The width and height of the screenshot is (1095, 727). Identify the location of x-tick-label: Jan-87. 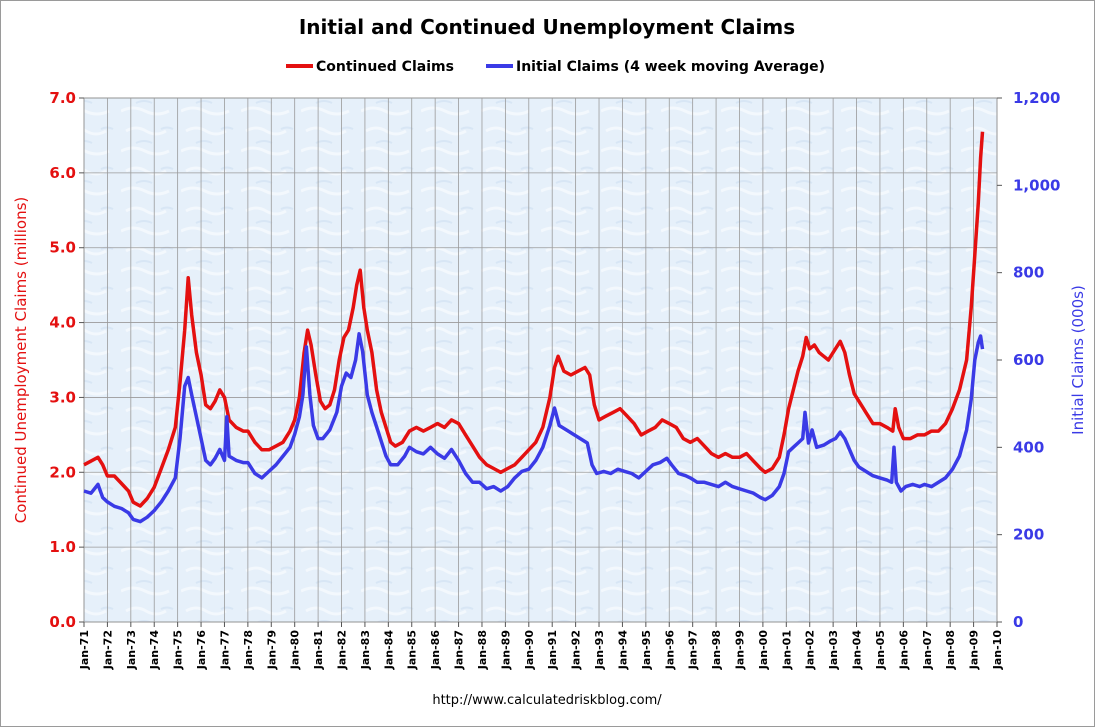
(459, 650).